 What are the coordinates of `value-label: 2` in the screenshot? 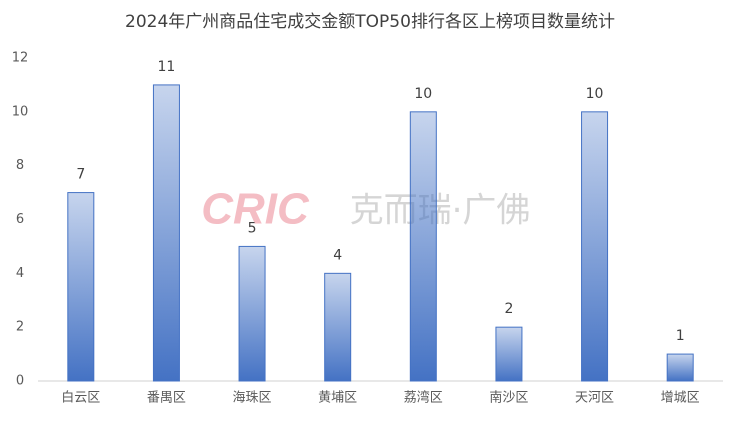 It's located at (508, 309).